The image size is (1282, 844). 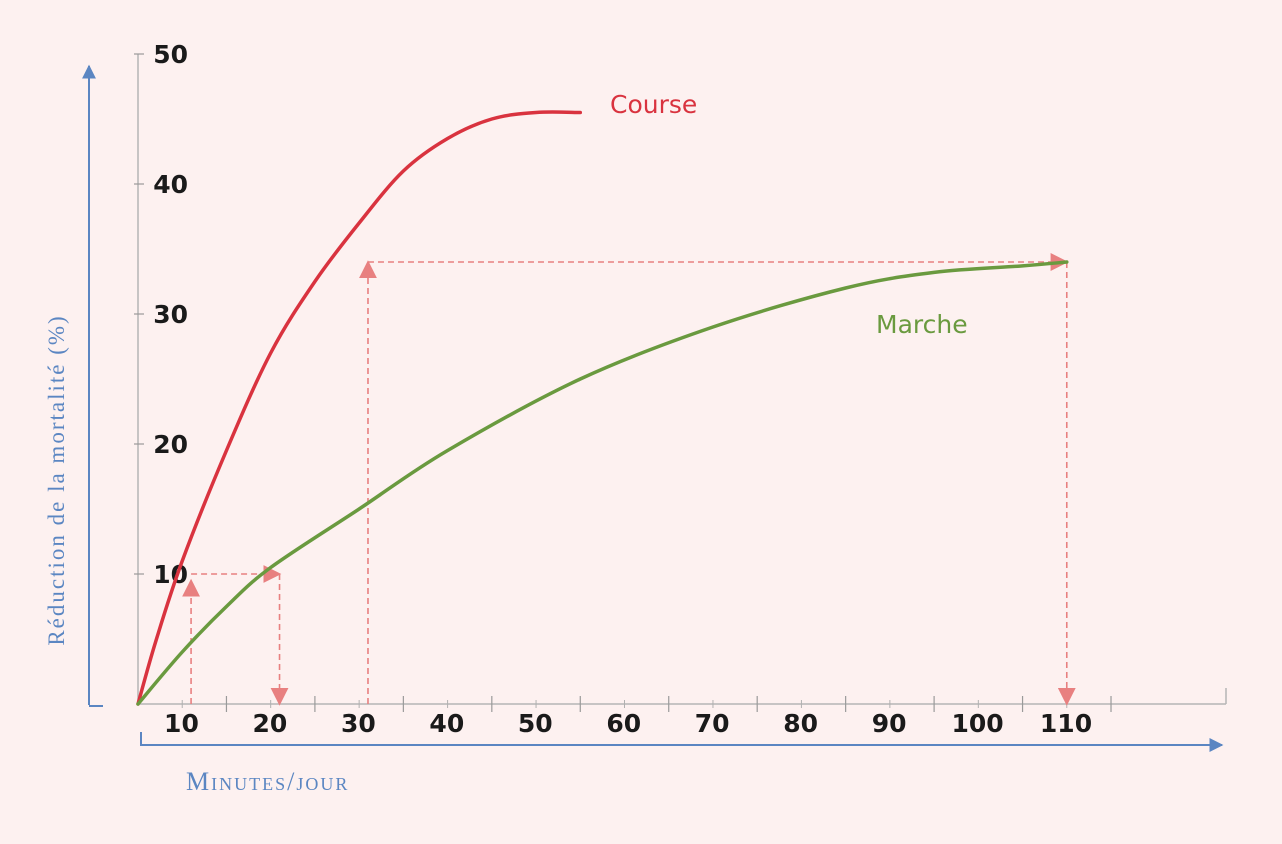 What do you see at coordinates (358, 723) in the screenshot?
I see `x-tick-label: 30` at bounding box center [358, 723].